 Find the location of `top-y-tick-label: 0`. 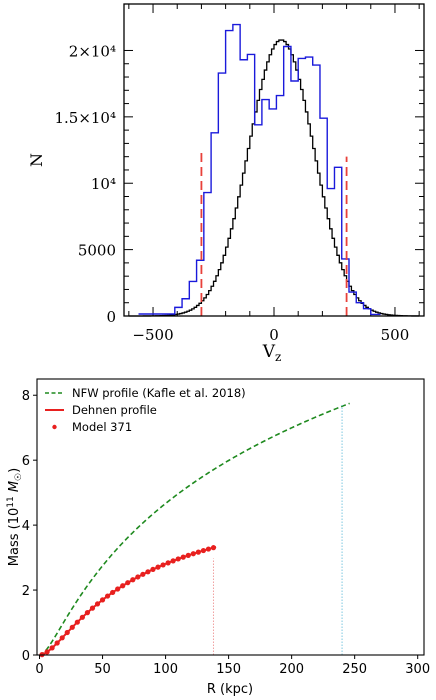

top-y-tick-label: 0 is located at coordinates (111, 317).